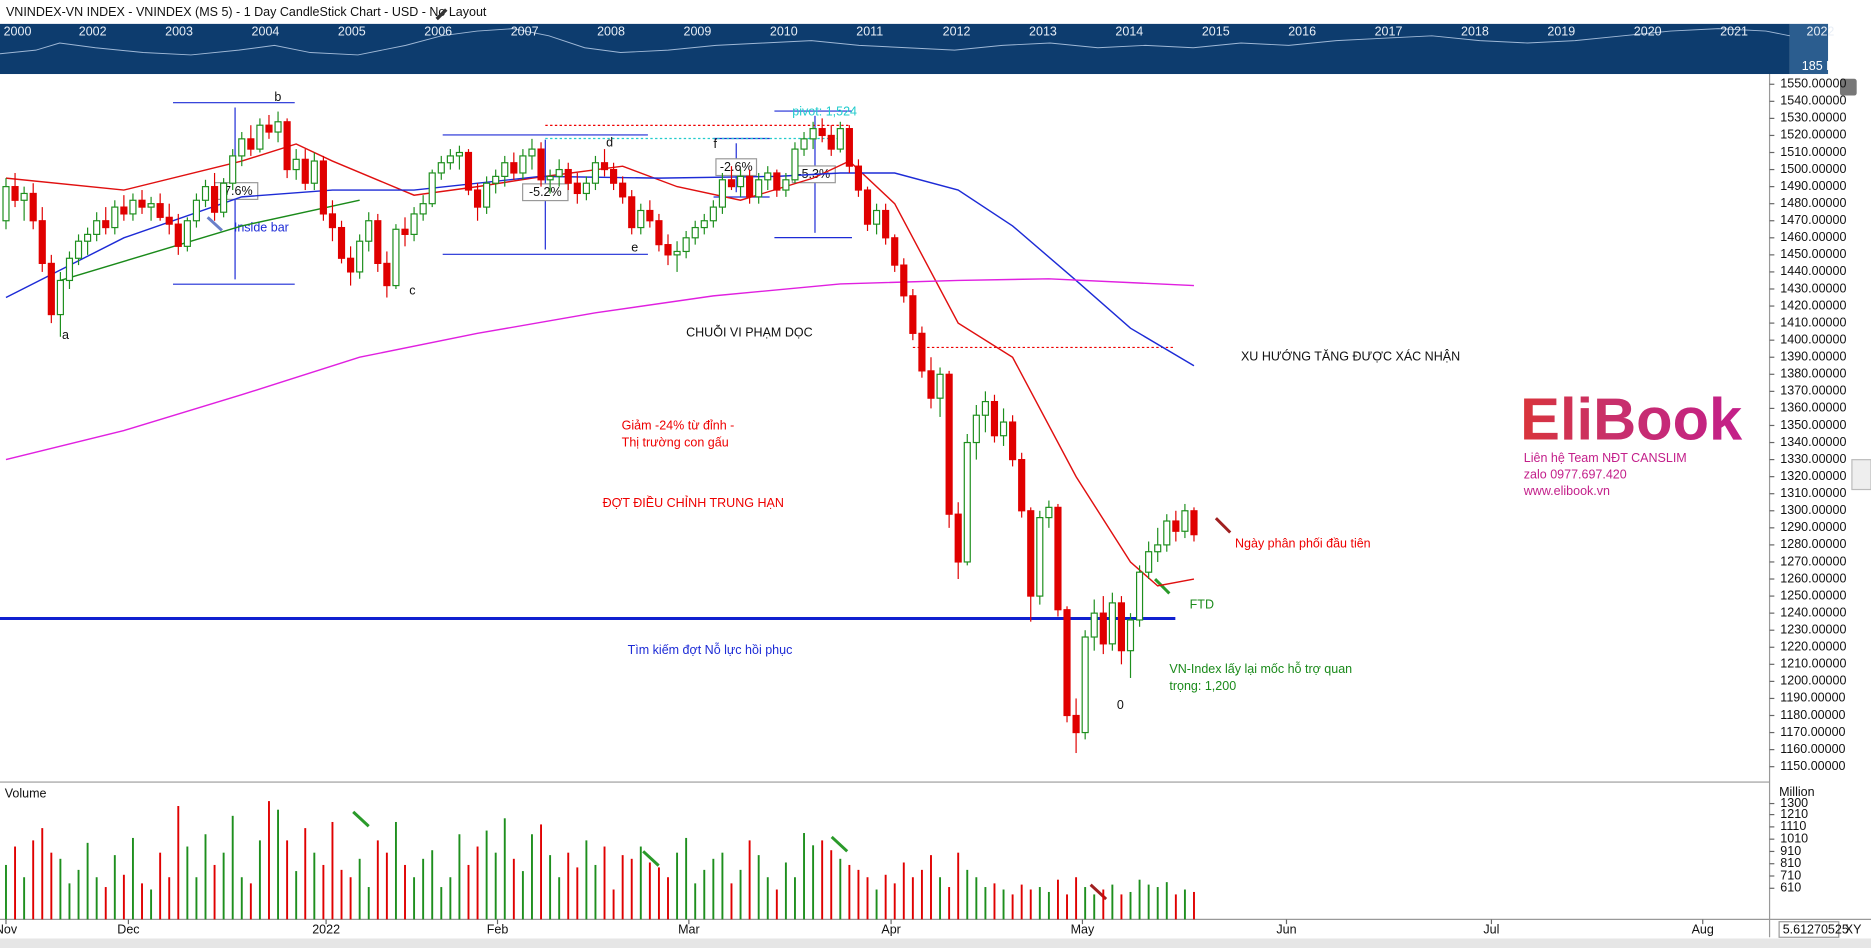  What do you see at coordinates (179, 32) in the screenshot?
I see `navigator-year: 2003` at bounding box center [179, 32].